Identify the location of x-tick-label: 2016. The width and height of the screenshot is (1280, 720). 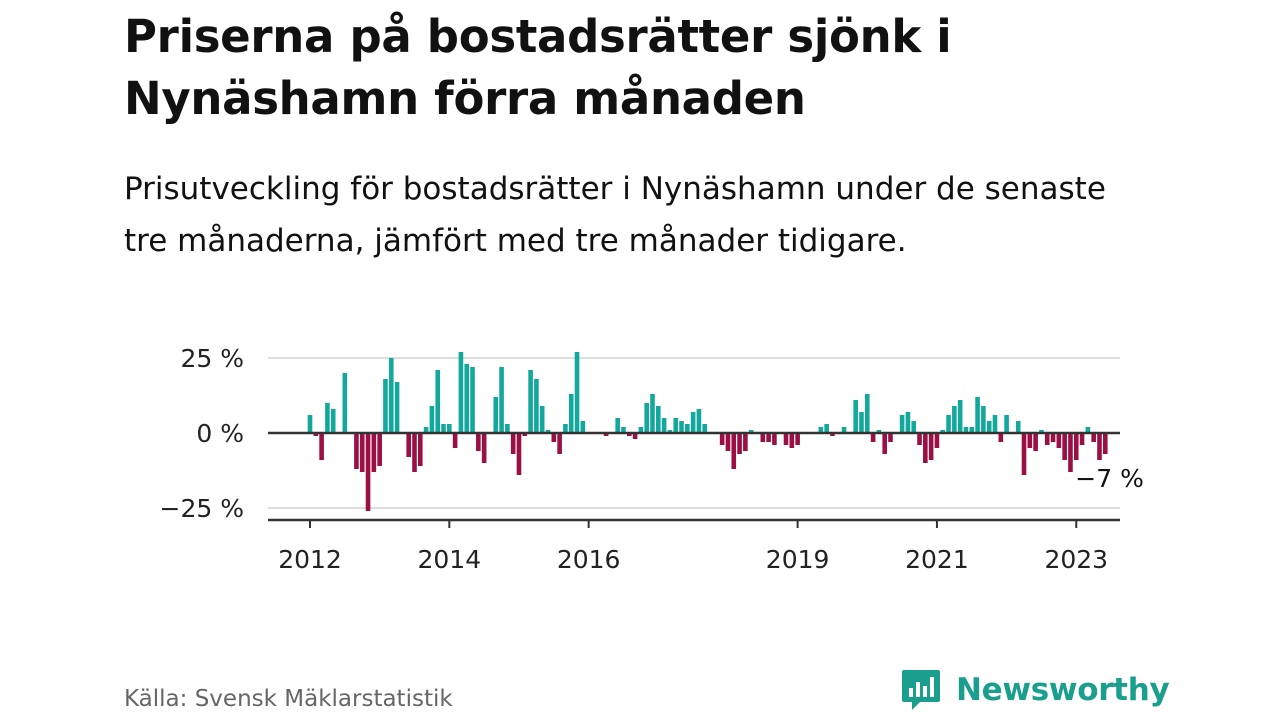
(589, 559).